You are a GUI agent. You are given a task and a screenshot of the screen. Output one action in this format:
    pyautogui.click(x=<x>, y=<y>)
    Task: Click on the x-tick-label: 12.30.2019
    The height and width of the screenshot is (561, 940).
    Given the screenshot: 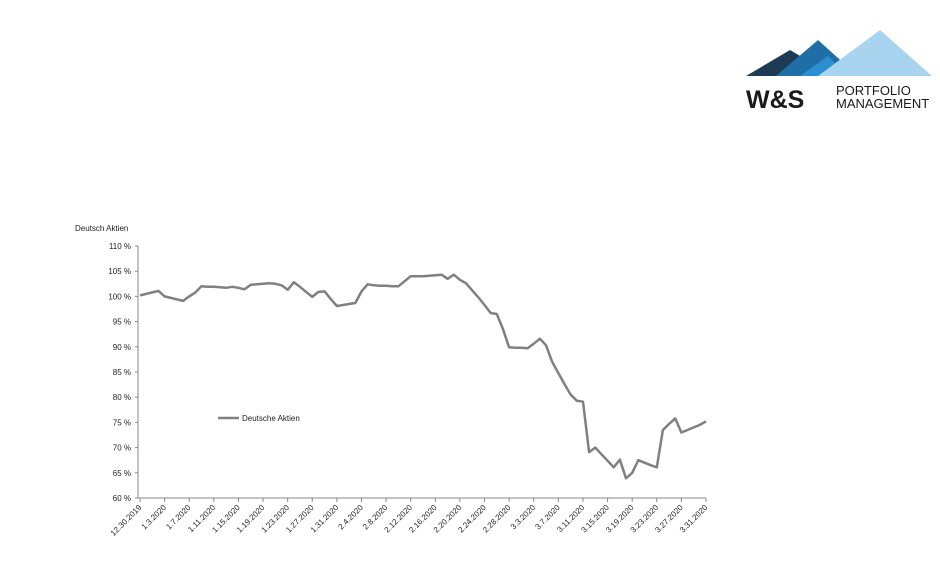 What is the action you would take?
    pyautogui.click(x=126, y=520)
    